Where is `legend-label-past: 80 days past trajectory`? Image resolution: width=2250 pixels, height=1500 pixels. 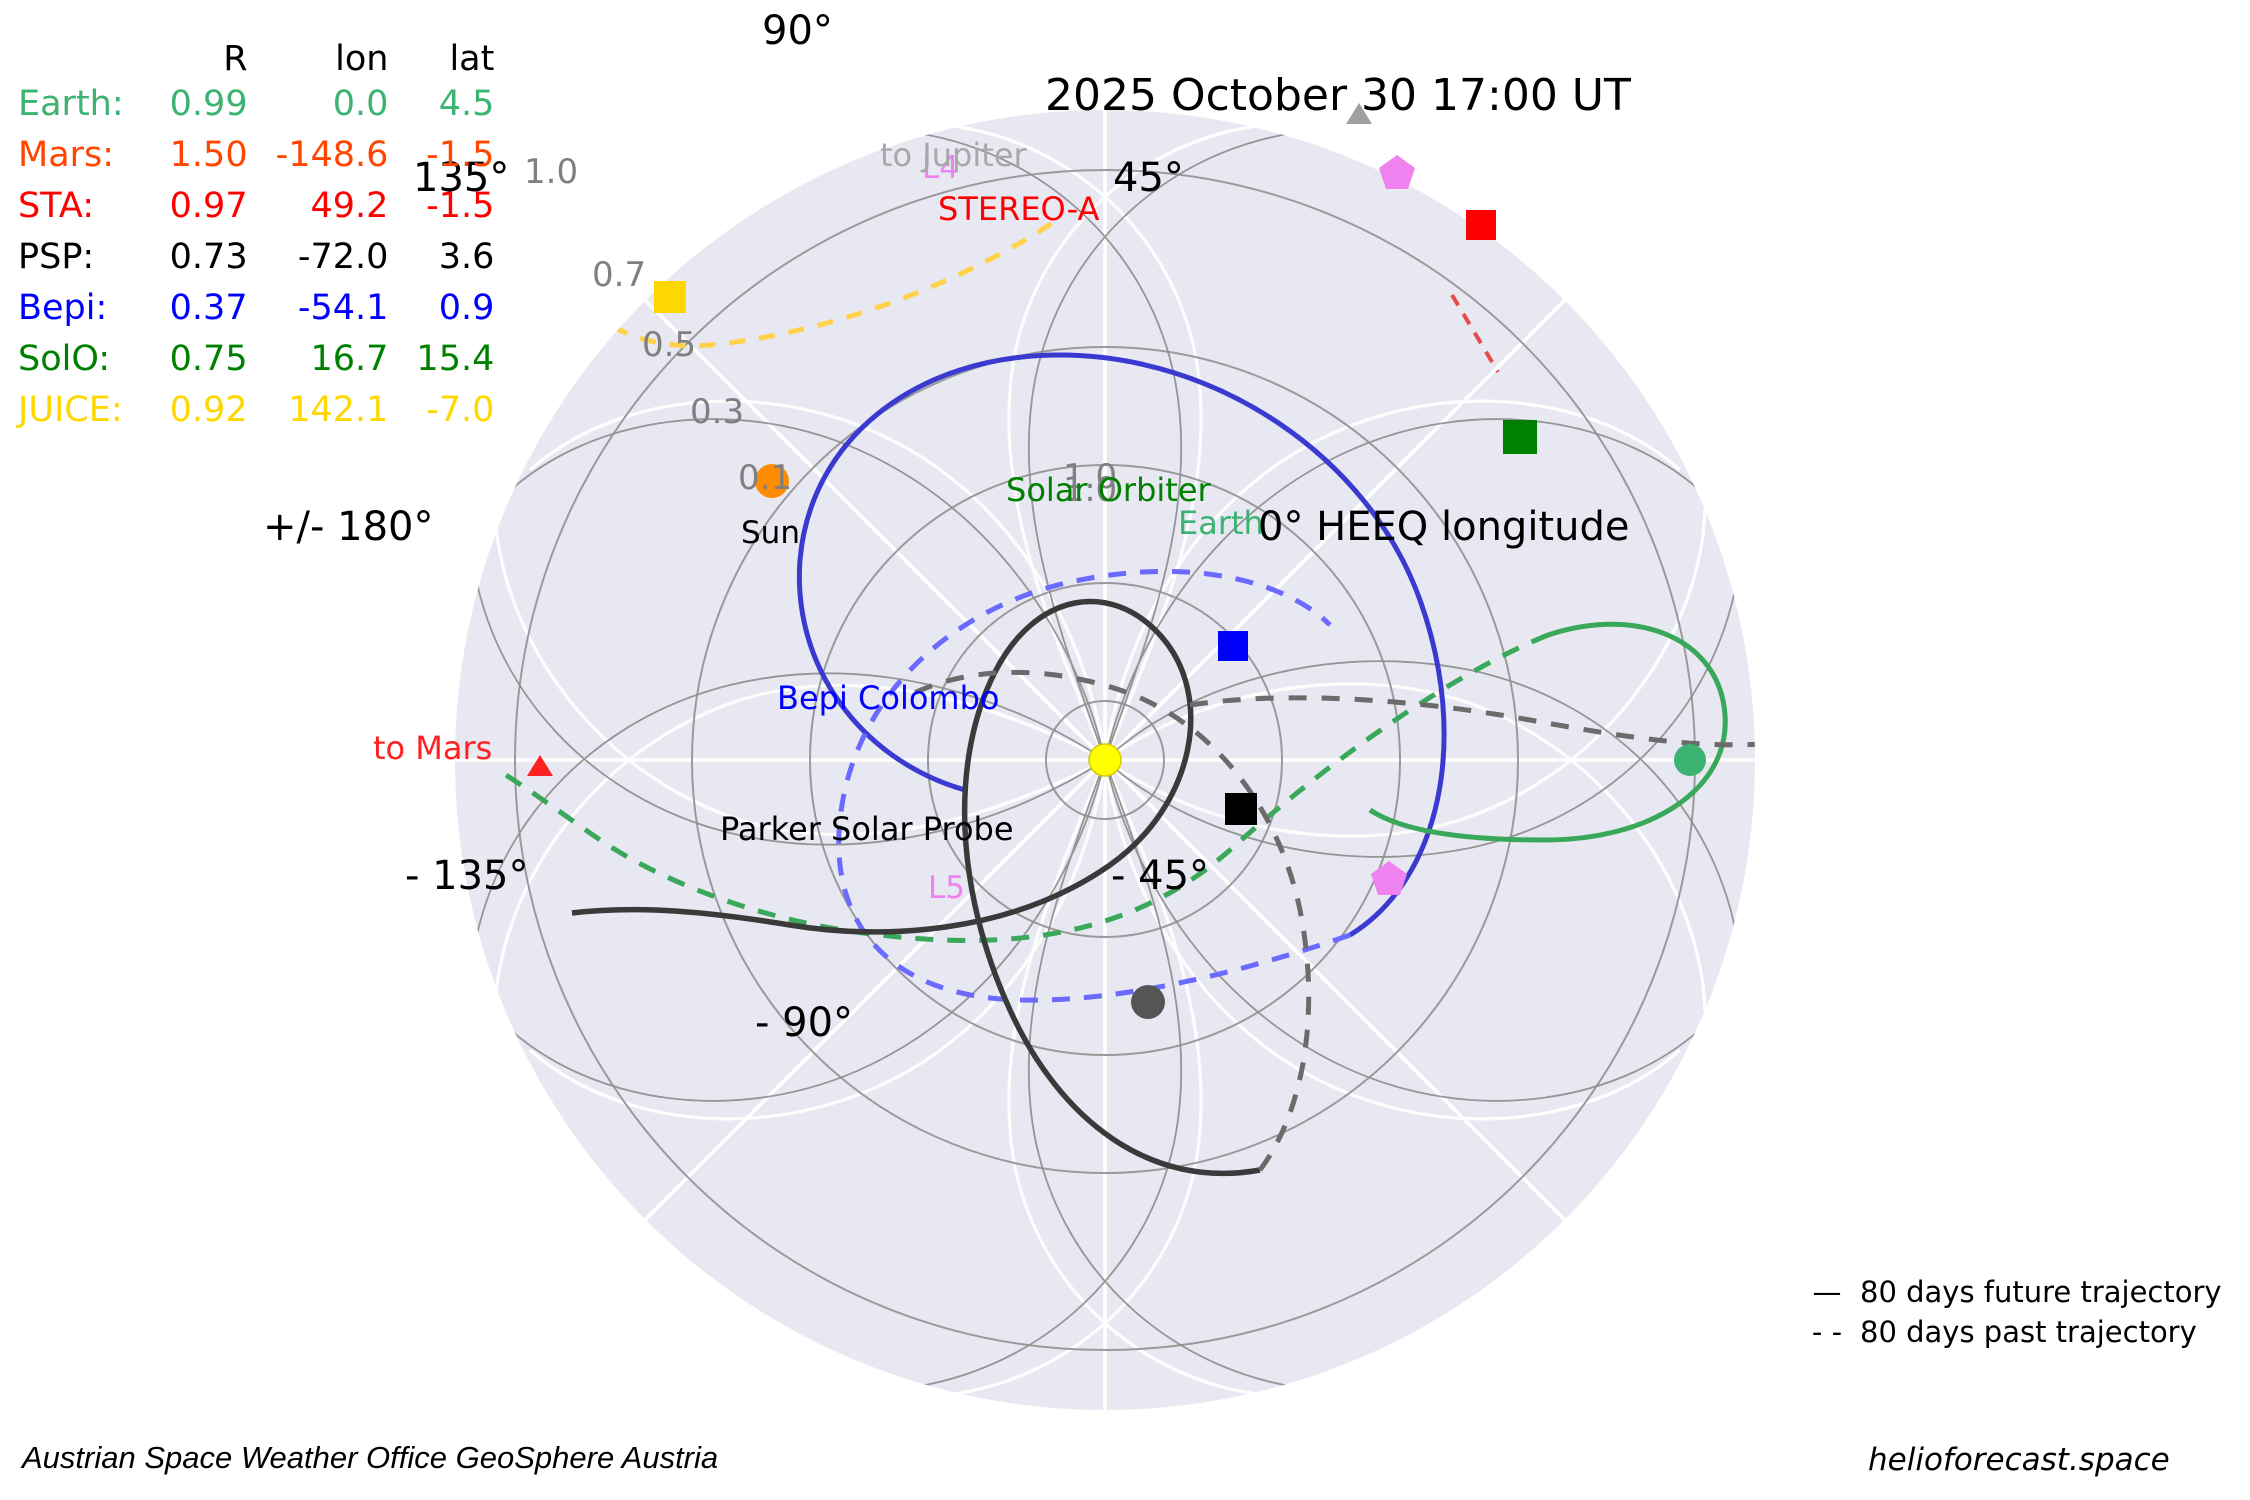
legend-label-past: 80 days past trajectory is located at coordinates (2028, 1332).